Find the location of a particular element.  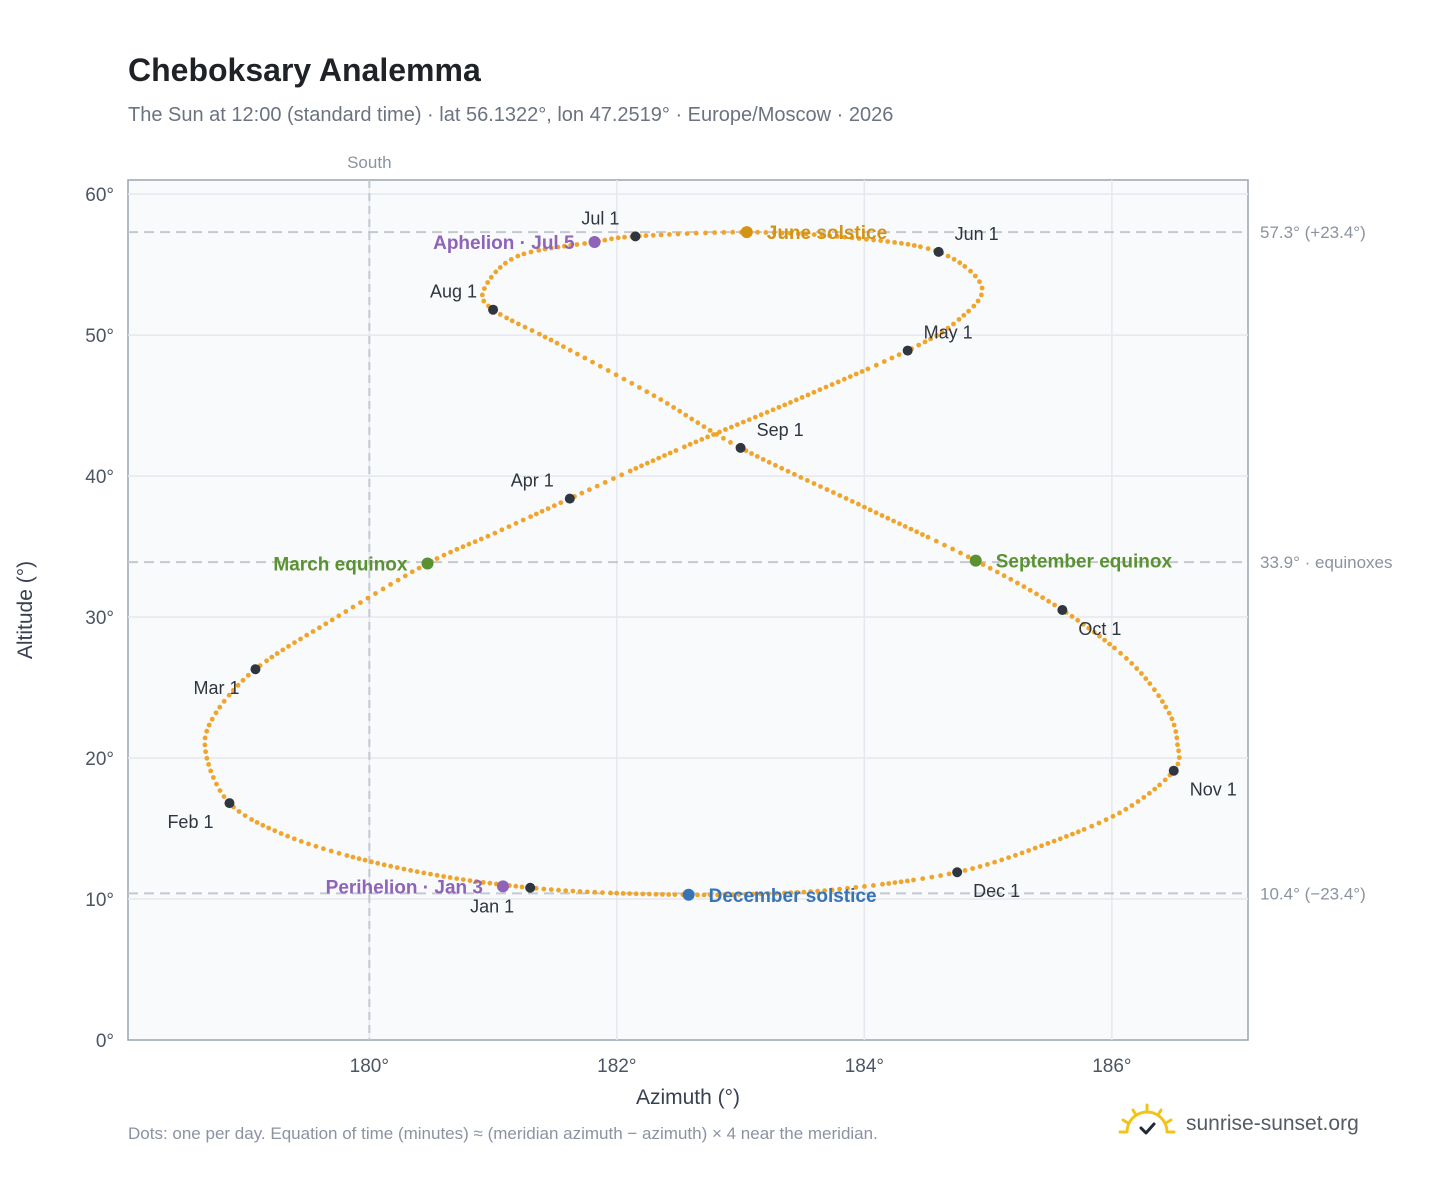

month-marker-label: Aug 1 is located at coordinates (453, 292).